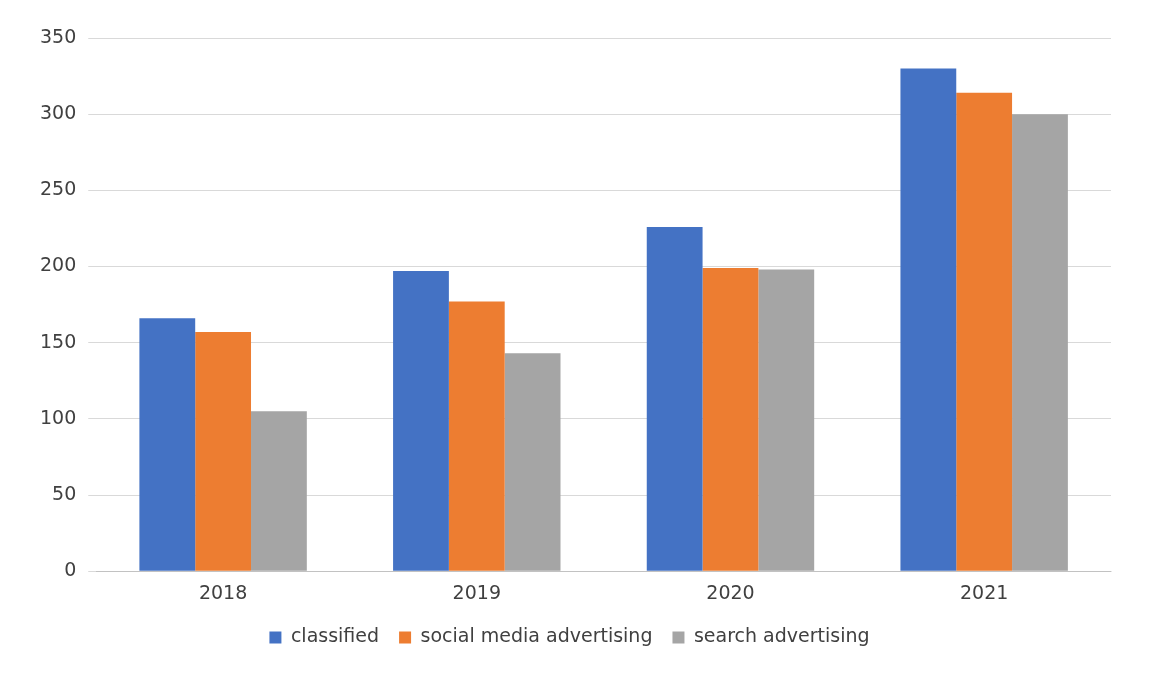  What do you see at coordinates (223, 591) in the screenshot?
I see `x-tick-label: 2018` at bounding box center [223, 591].